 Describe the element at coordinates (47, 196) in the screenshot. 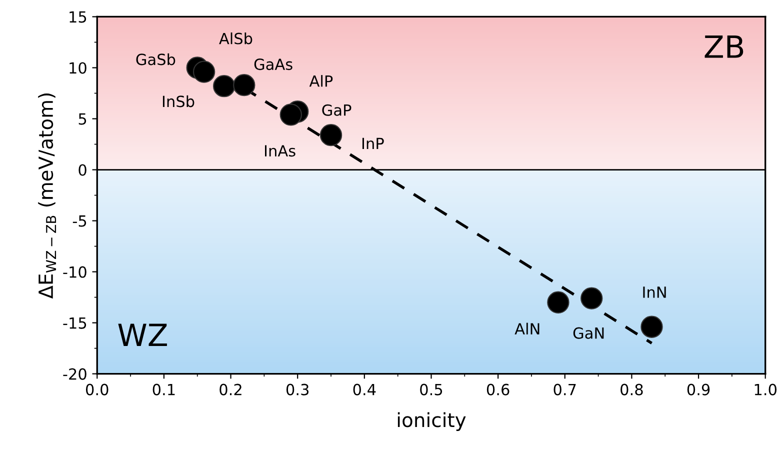

I see `y-axis-title: ΔE$_{WZ−ZB}$ (meV/atom)` at that location.